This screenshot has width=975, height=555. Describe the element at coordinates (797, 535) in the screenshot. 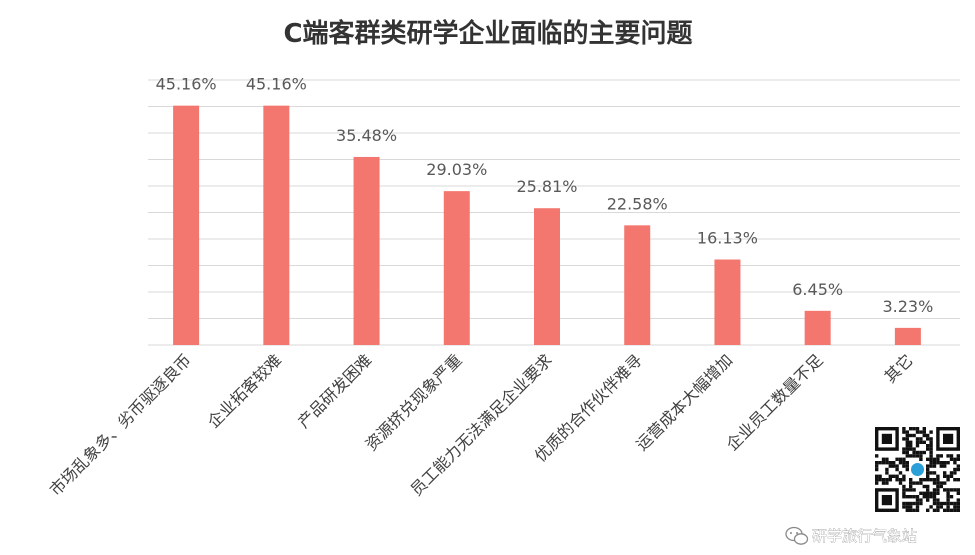

I see `wechat-icon` at that location.